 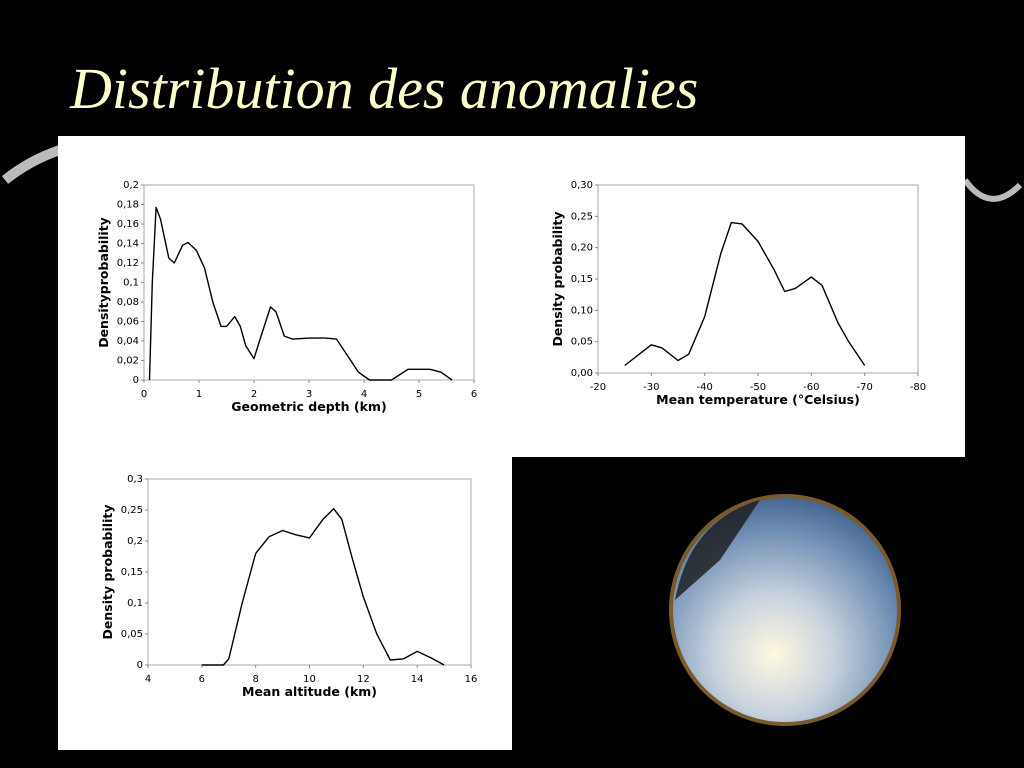 I want to click on tree-silhouette, so click(x=717, y=550).